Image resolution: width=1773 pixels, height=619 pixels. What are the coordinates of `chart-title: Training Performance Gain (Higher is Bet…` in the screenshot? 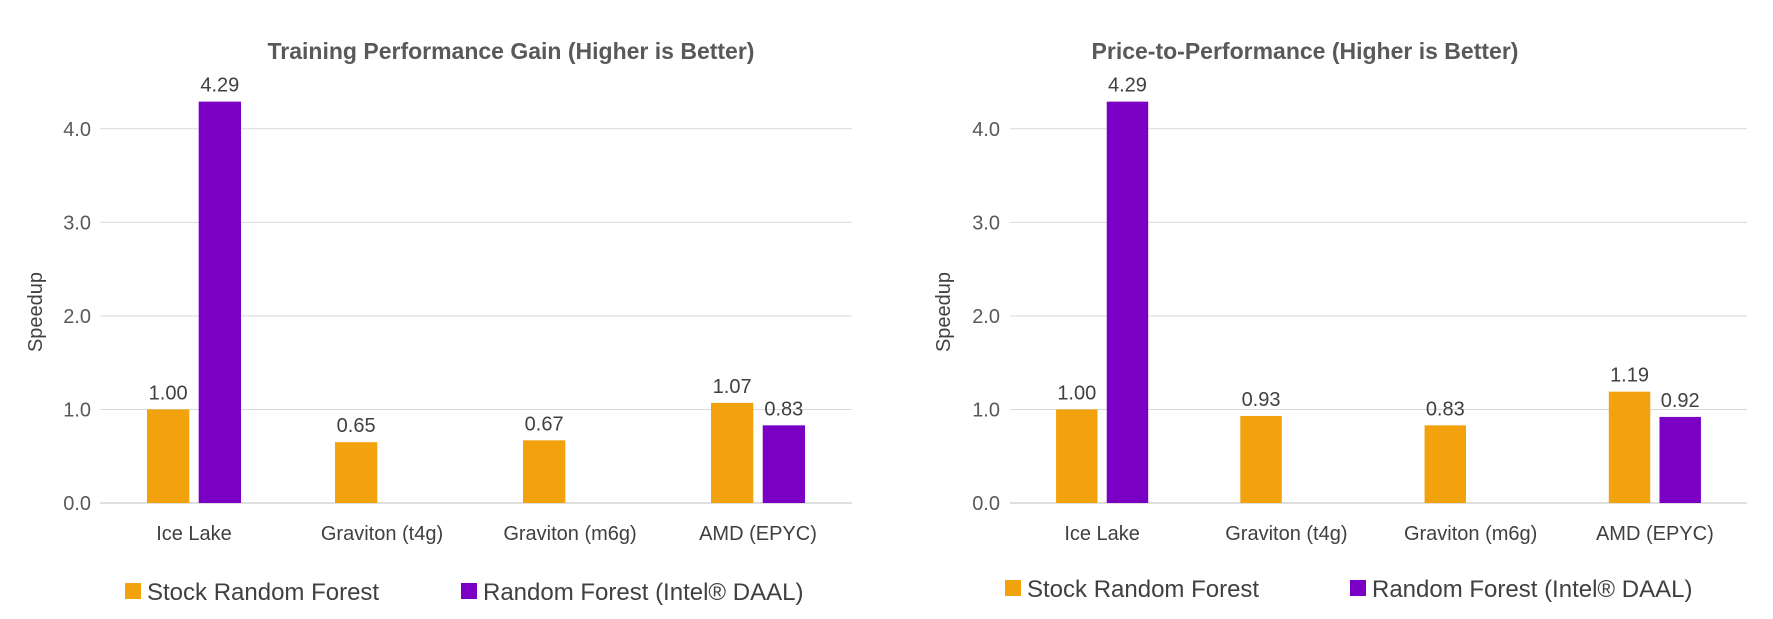 It's located at (511, 51).